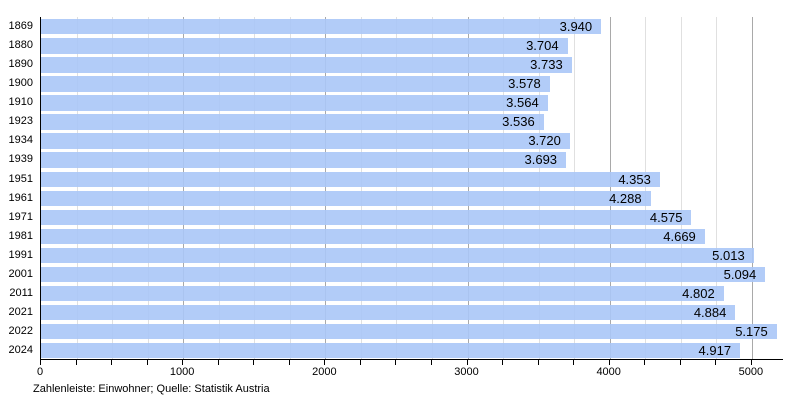 The image size is (800, 400). What do you see at coordinates (634, 179) in the screenshot?
I see `bar-value-label: 4.353` at bounding box center [634, 179].